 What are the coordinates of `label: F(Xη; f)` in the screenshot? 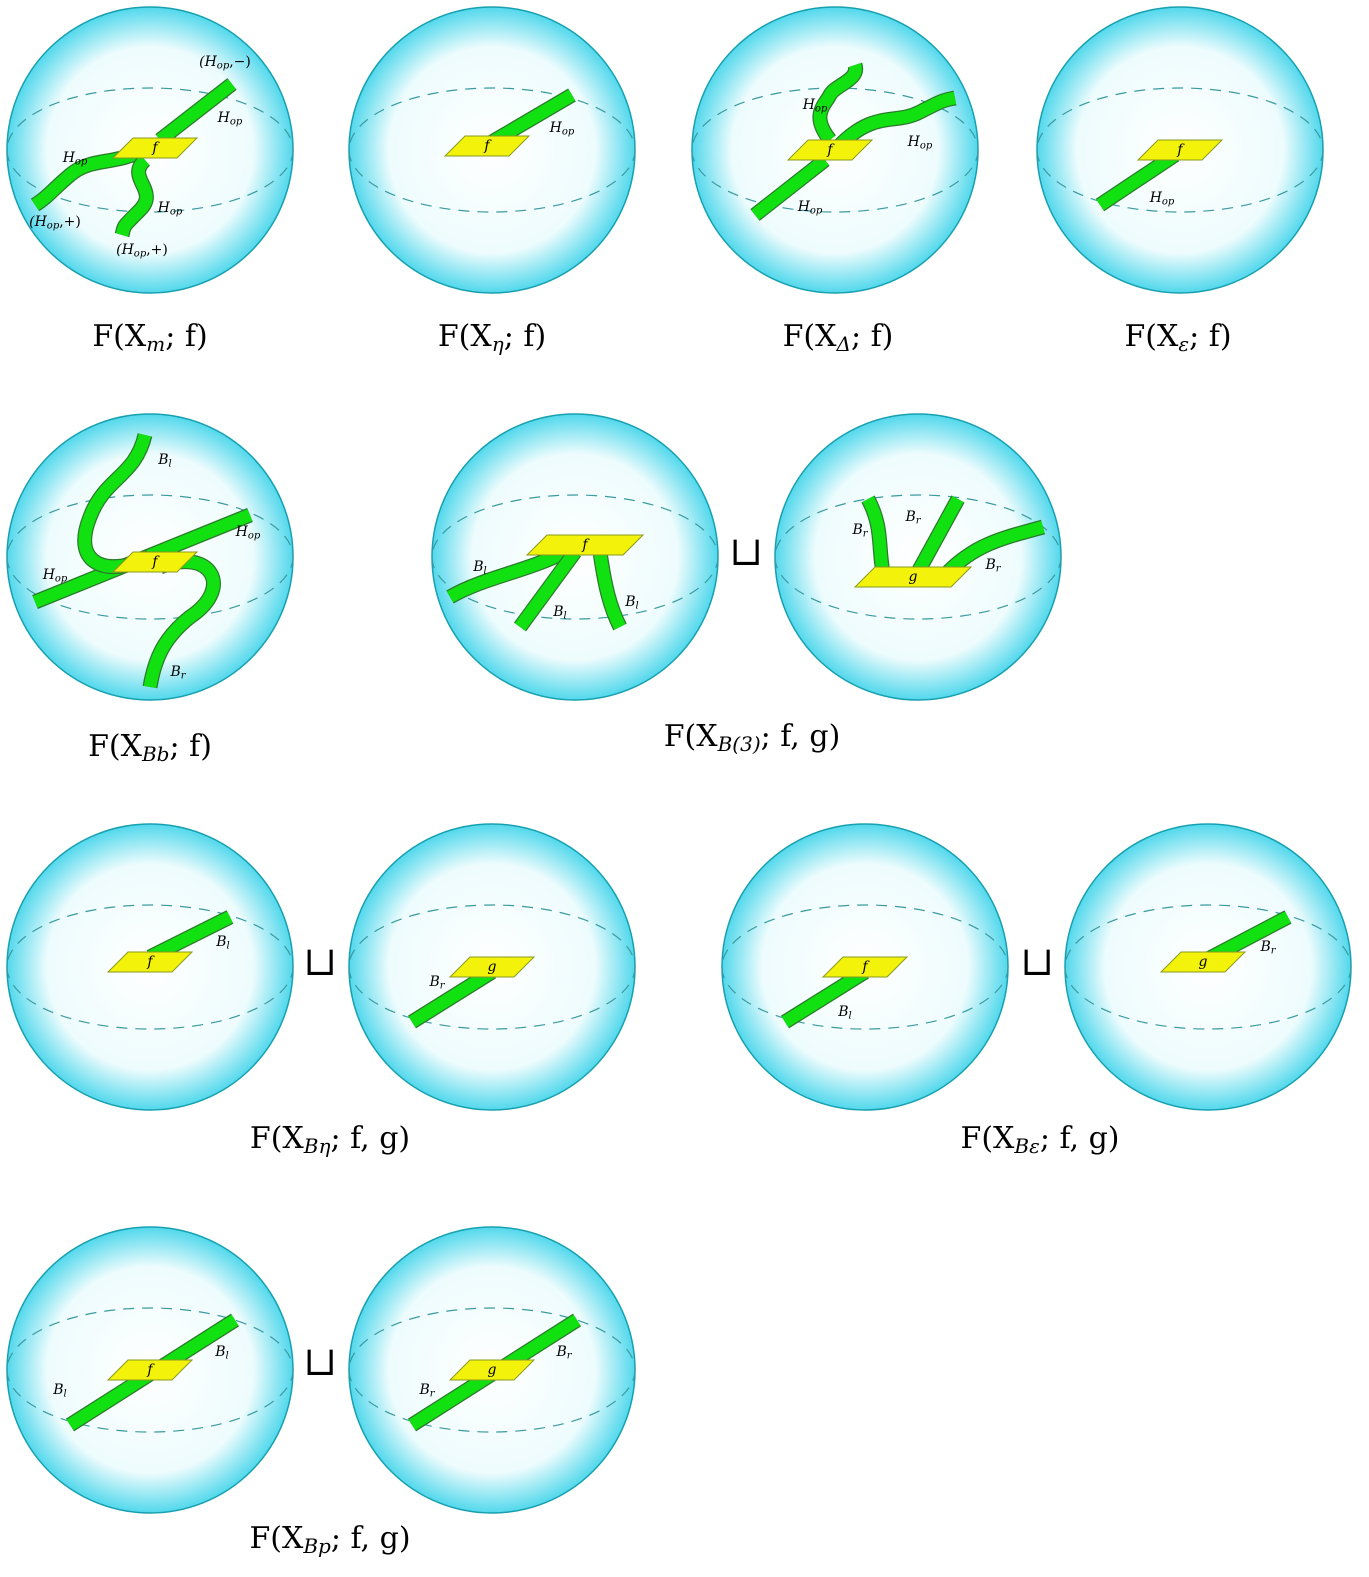 It's located at (492, 337).